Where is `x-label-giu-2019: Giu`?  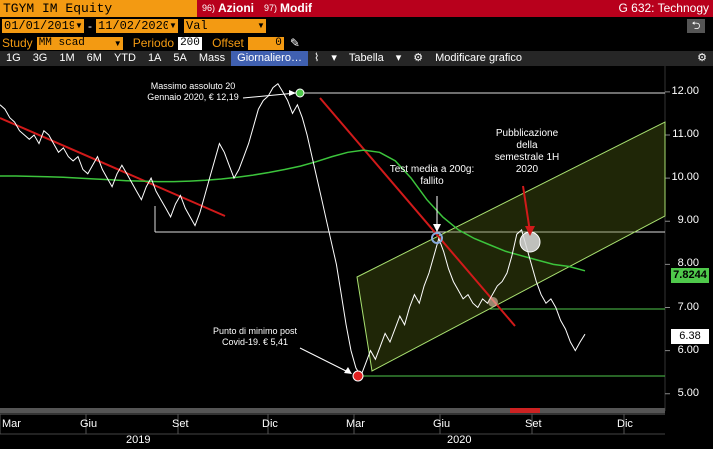 x-label-giu-2019: Giu is located at coordinates (89, 424).